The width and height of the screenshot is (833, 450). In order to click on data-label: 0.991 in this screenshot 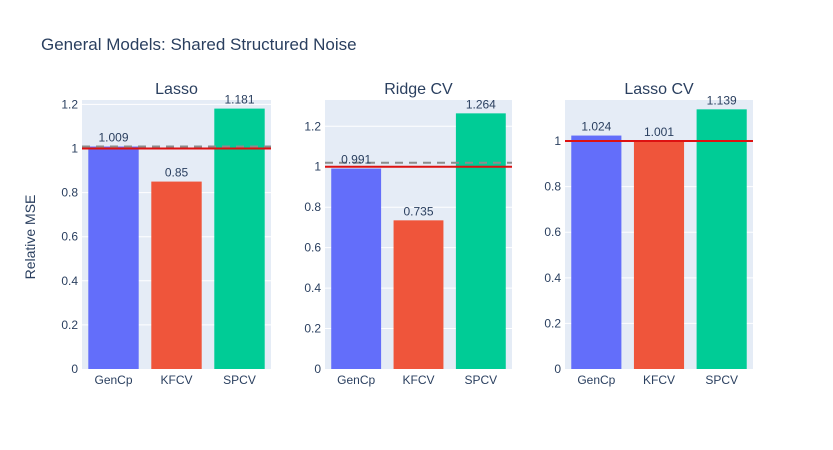, I will do `click(356, 160)`.